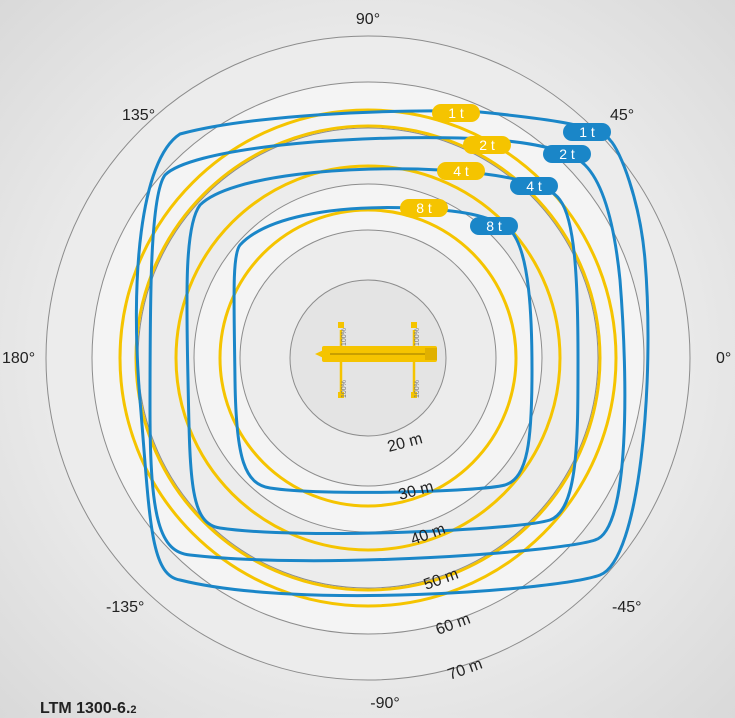 The image size is (735, 718). I want to click on support-pct-4: 100%, so click(417, 389).